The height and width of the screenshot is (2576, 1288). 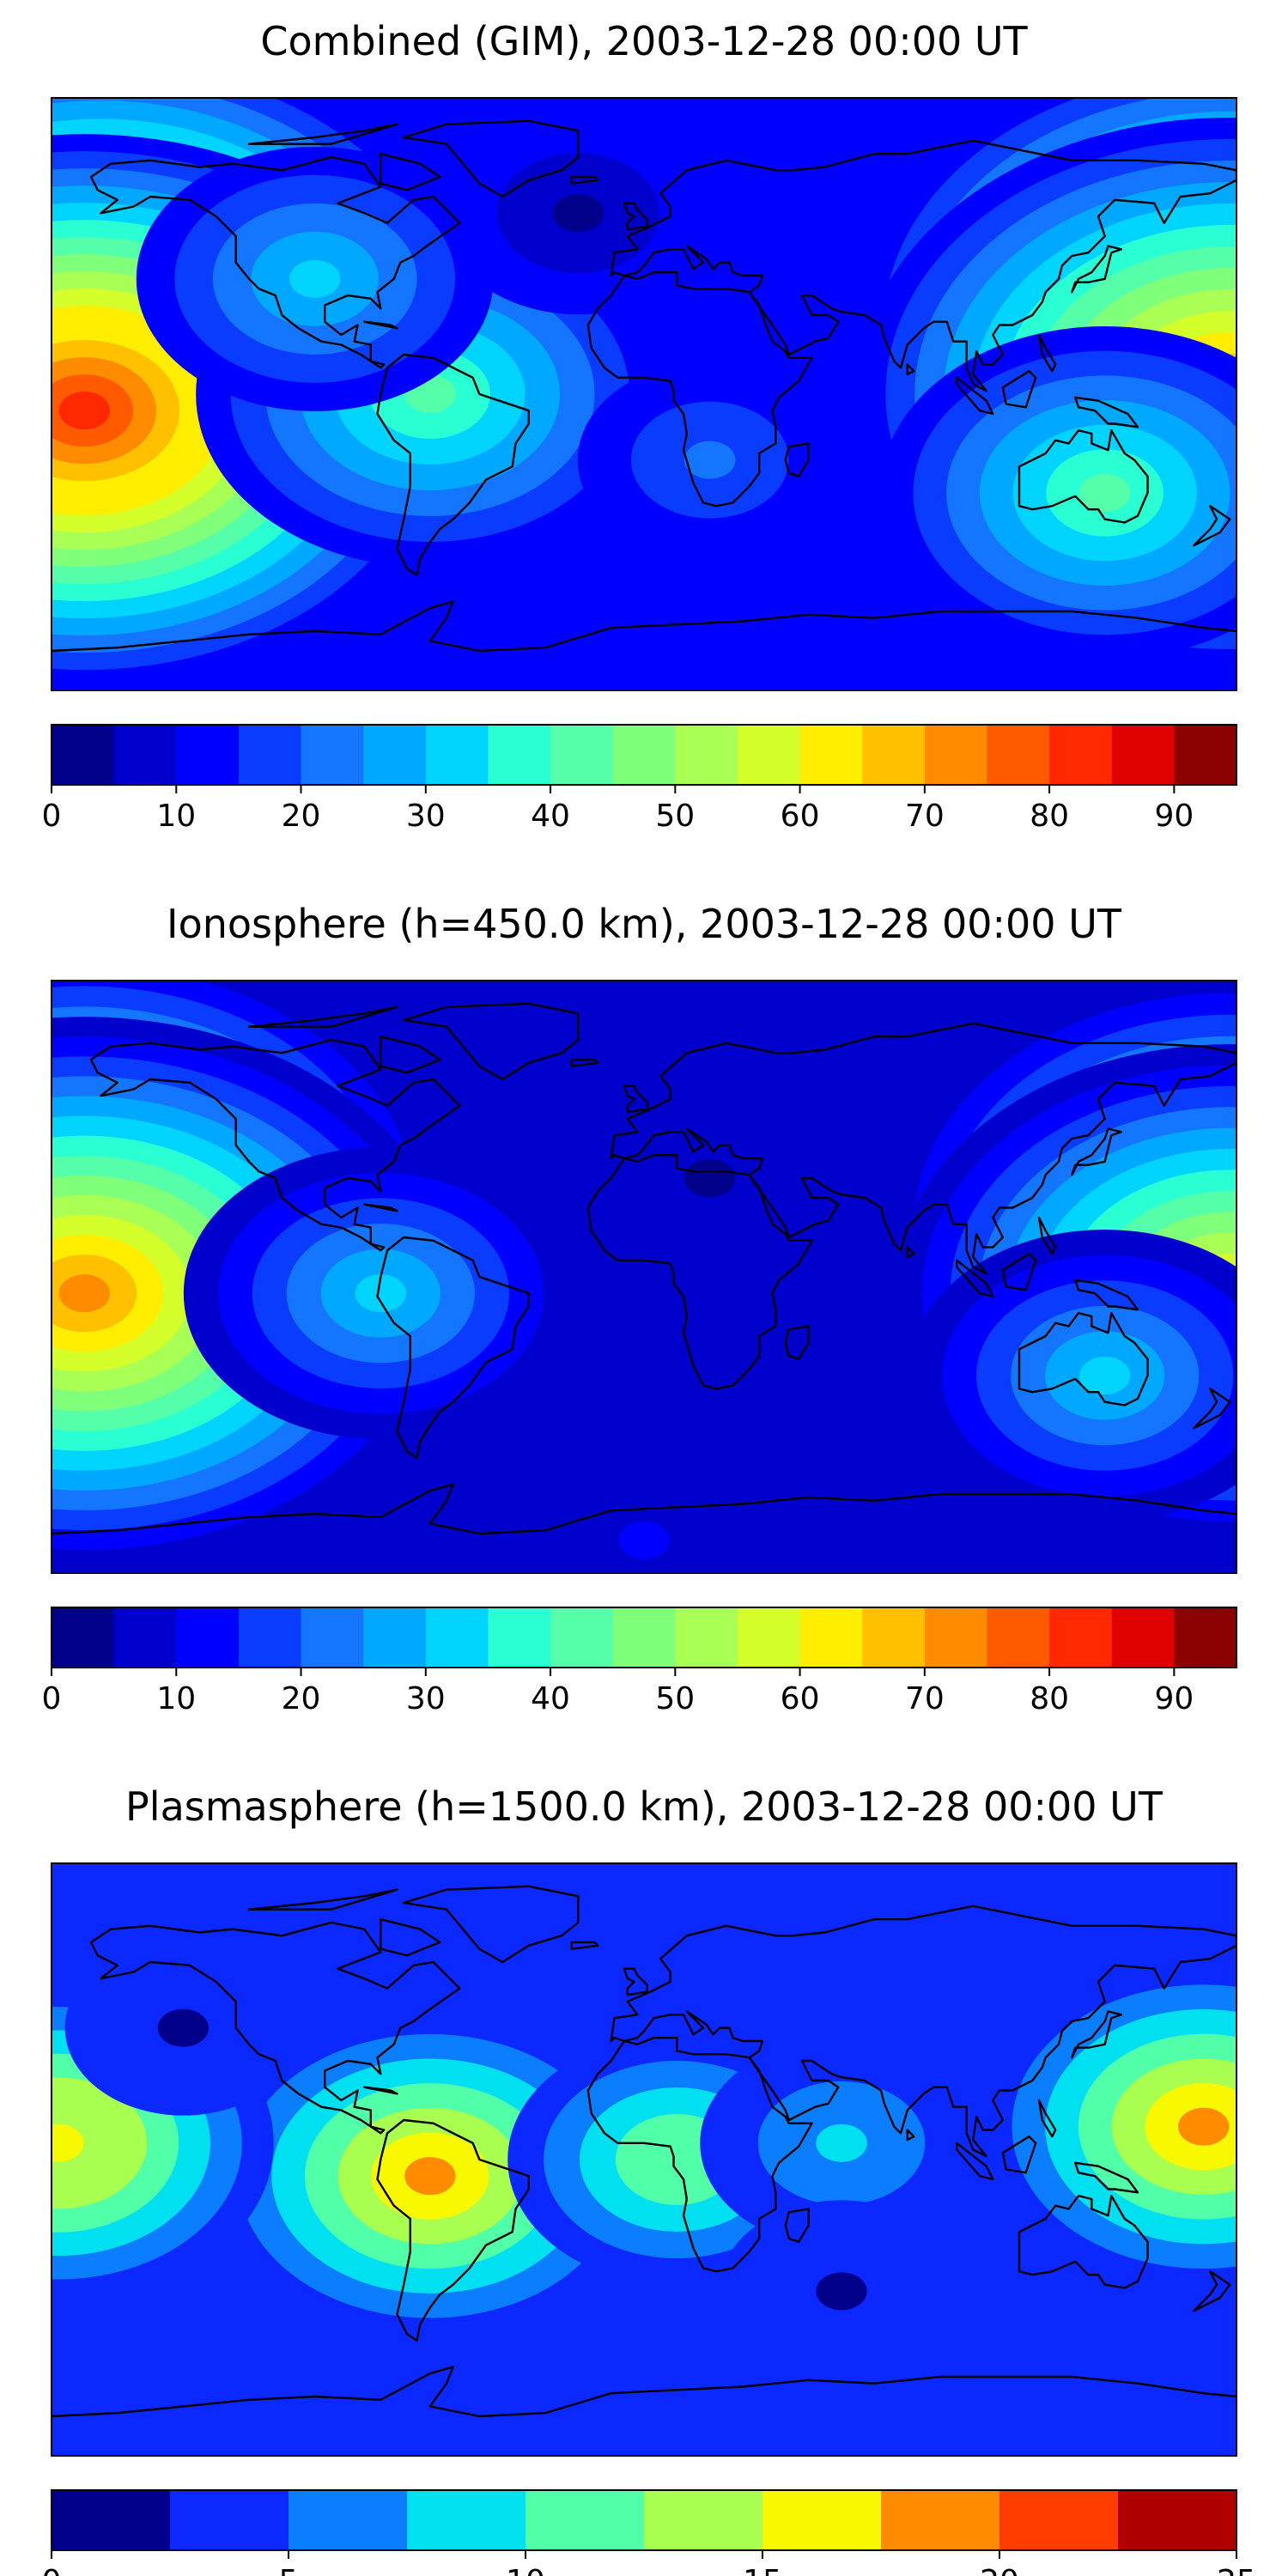 What do you see at coordinates (550, 817) in the screenshot?
I see `colorbar-tick-label: 40` at bounding box center [550, 817].